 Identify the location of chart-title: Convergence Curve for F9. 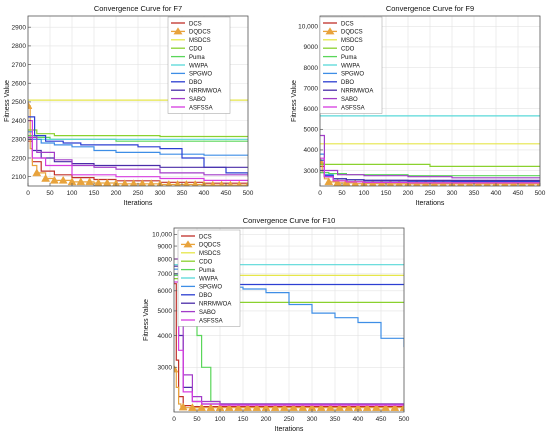
(430, 8).